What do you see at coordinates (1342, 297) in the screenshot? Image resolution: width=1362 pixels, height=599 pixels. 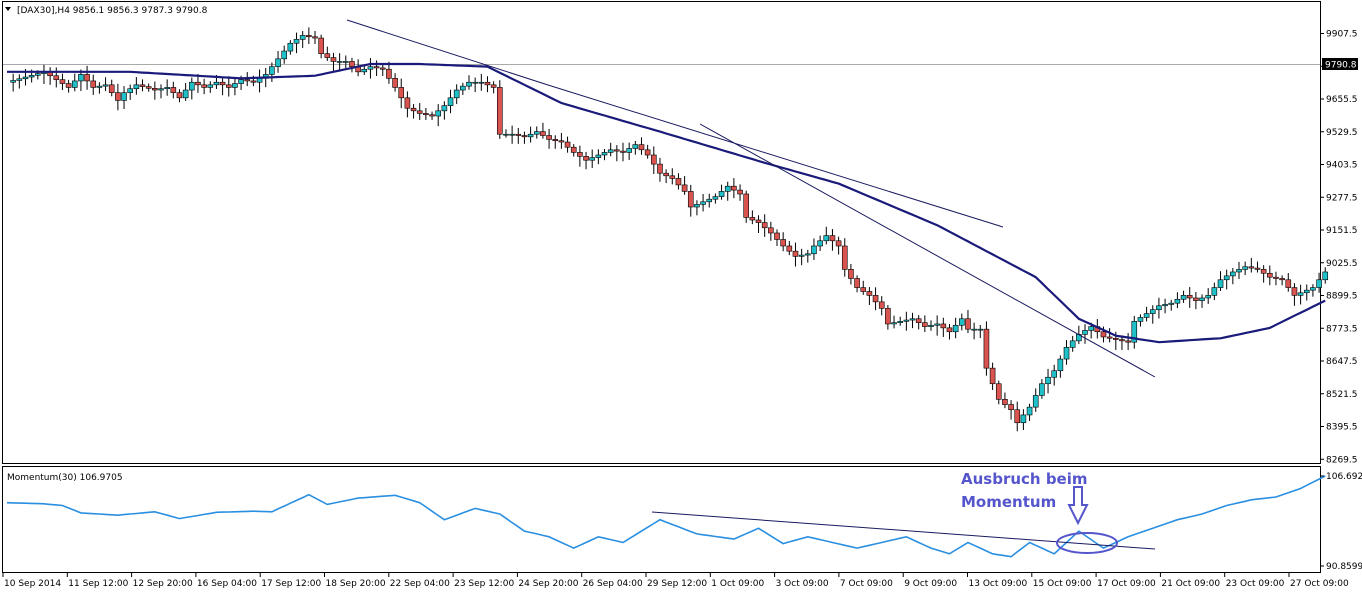 I see `price-tick-label: 8899.5` at bounding box center [1342, 297].